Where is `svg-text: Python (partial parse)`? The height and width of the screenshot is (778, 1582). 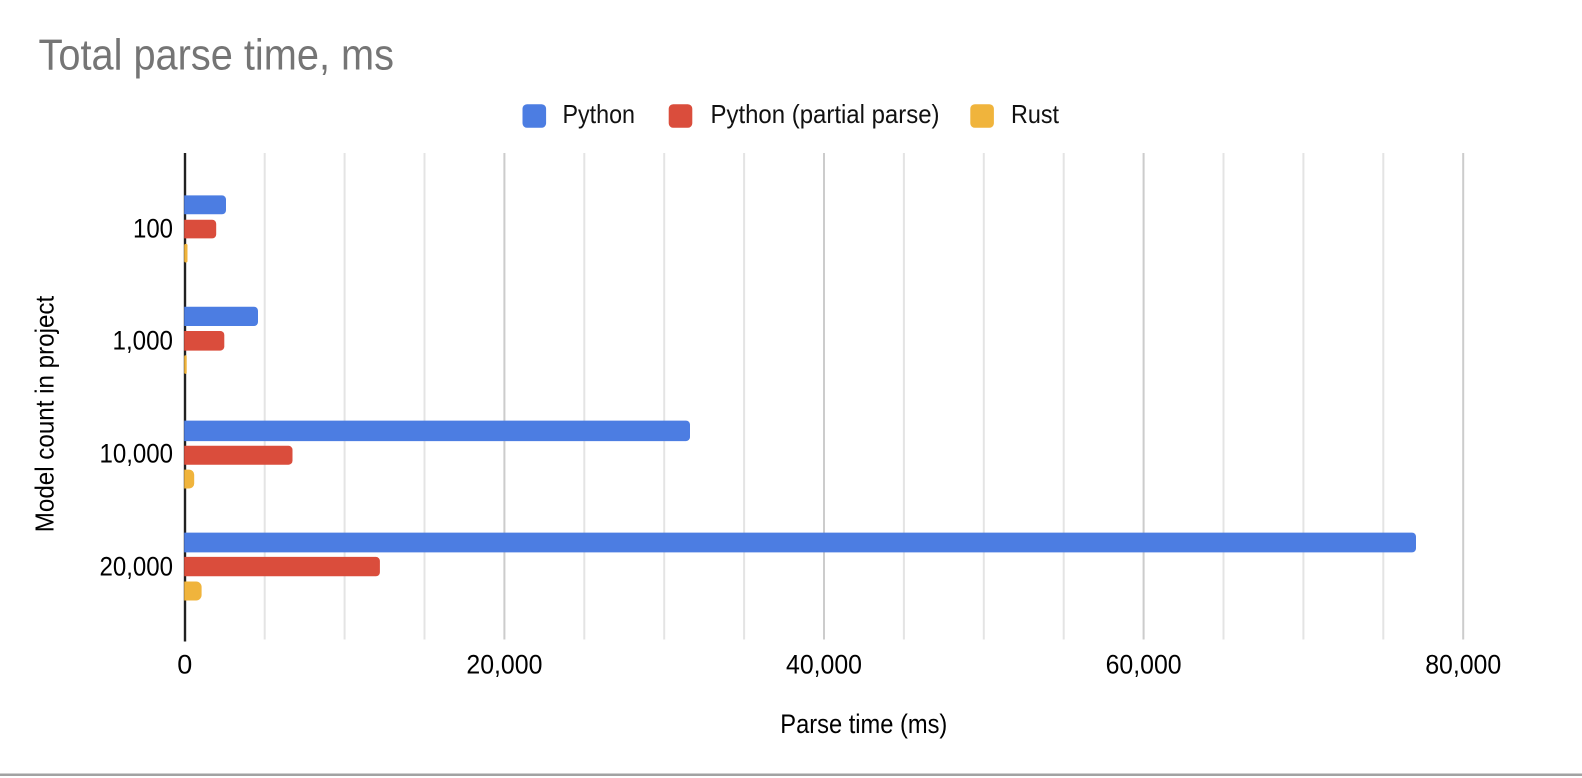 svg-text: Python (partial parse) is located at coordinates (825, 114).